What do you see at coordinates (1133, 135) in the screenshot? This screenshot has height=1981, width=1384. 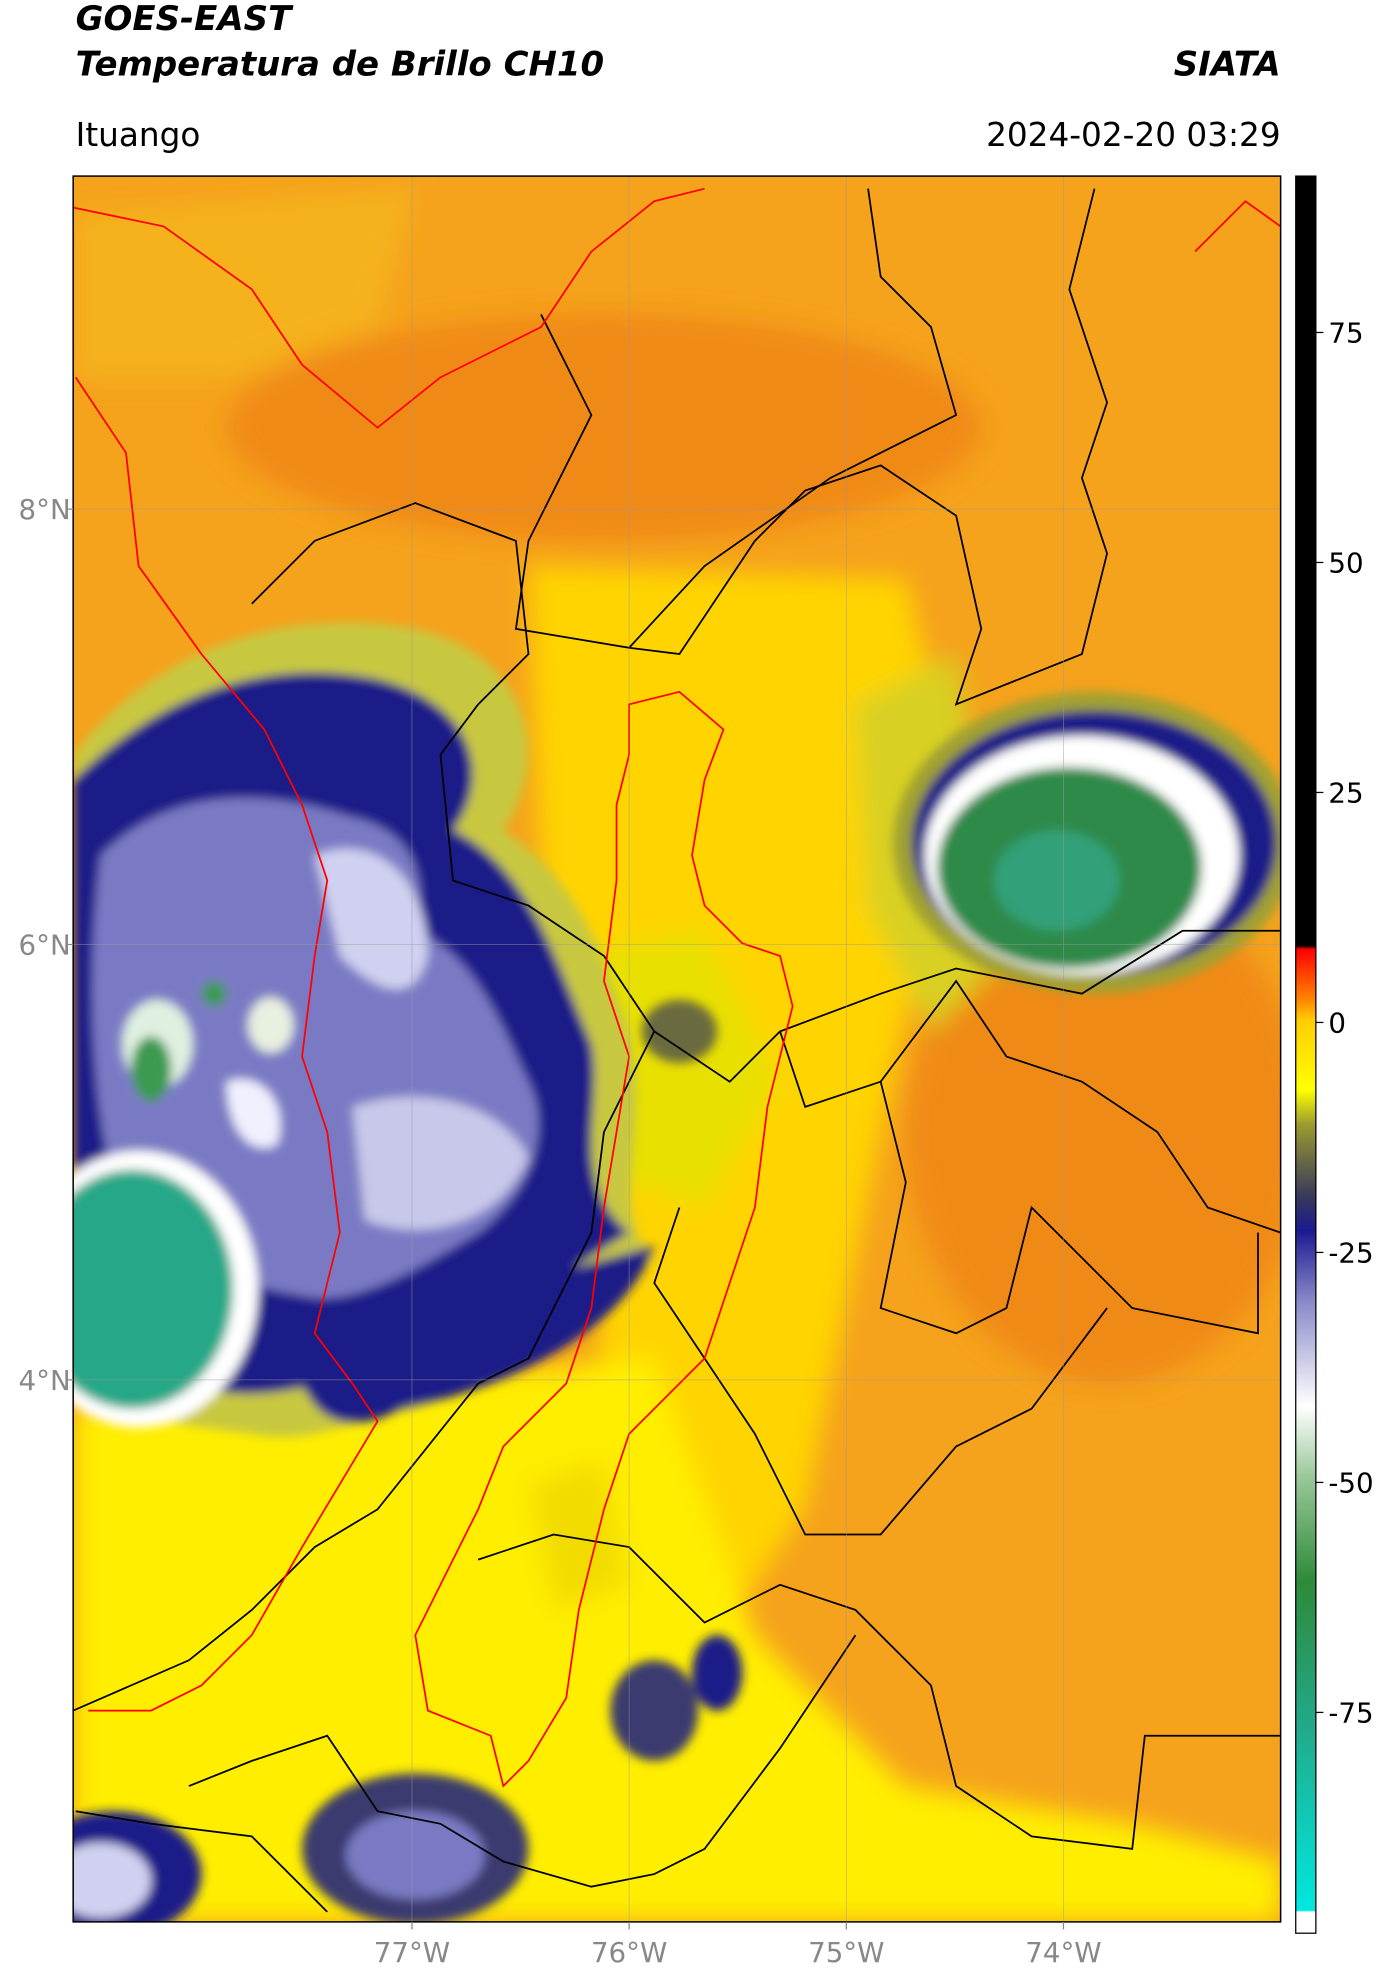 I see `timestamp: 2024-02-20 03:29` at bounding box center [1133, 135].